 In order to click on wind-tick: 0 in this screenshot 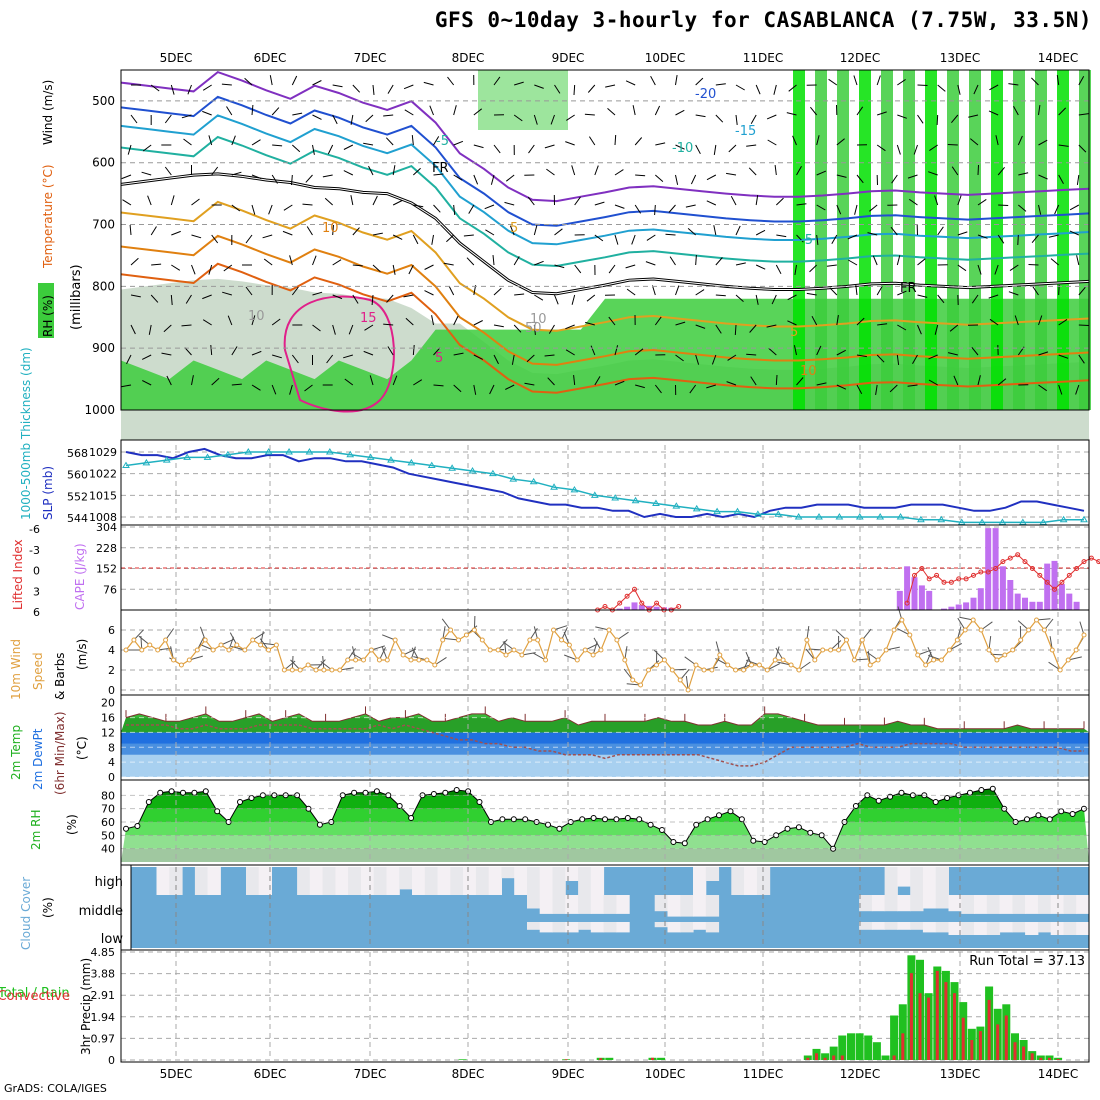, I will do `click(111, 690)`.